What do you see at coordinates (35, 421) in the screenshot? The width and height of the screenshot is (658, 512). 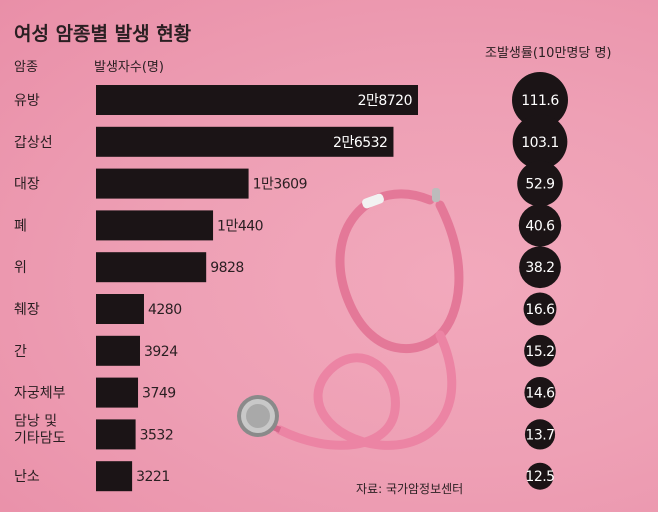 I see `category-label: 담낭 및` at bounding box center [35, 421].